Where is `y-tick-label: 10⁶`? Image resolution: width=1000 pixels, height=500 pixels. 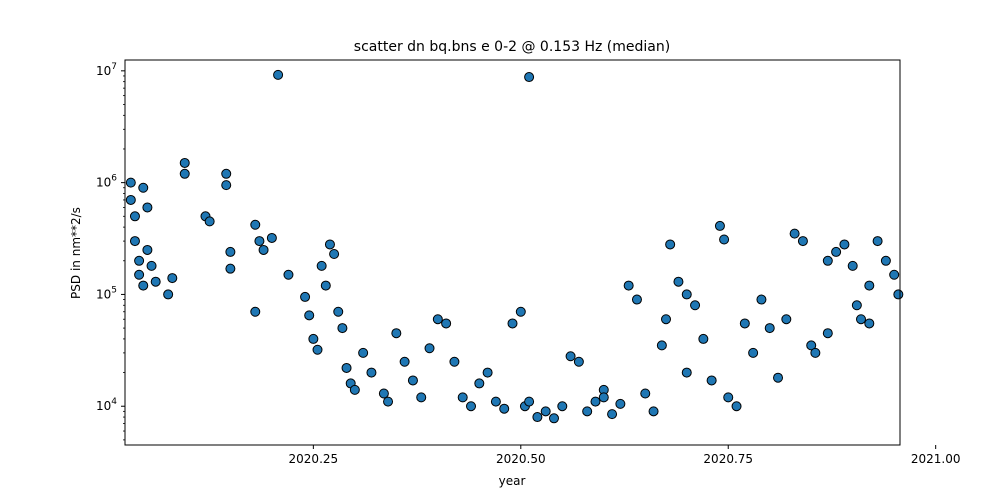
y-tick-label: 10⁶ is located at coordinates (106, 182).